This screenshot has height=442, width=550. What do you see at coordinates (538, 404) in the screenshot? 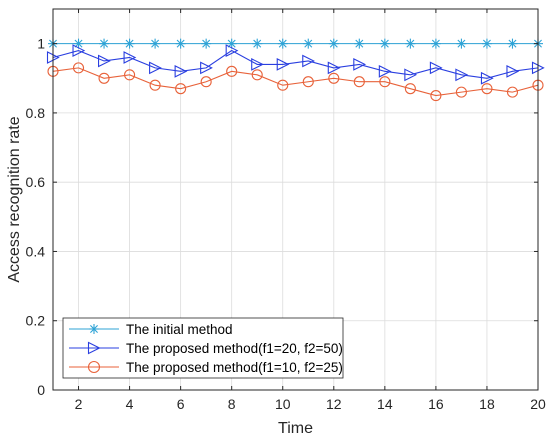
I see `x-tick-label: 20` at bounding box center [538, 404].